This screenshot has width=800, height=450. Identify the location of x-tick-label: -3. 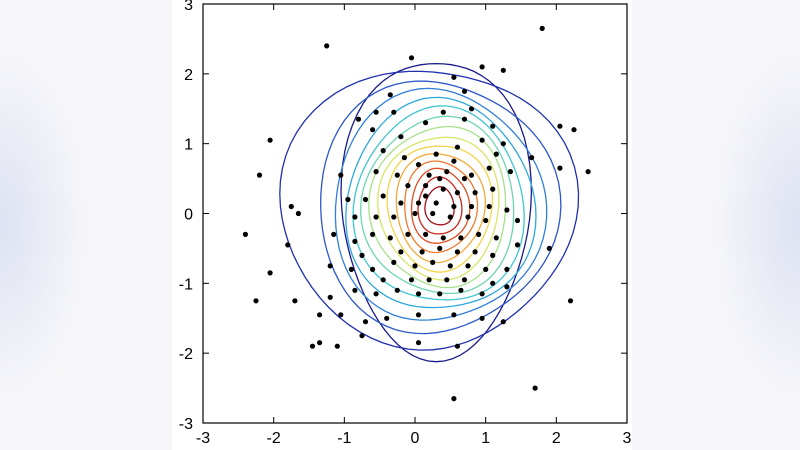
(203, 438).